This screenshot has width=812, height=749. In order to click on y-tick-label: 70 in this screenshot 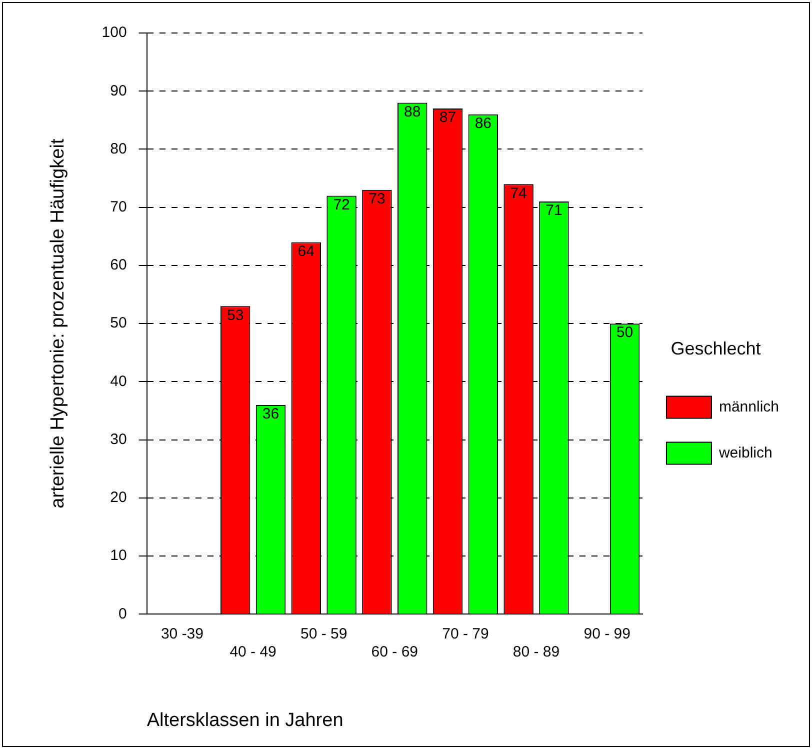, I will do `click(118, 207)`.